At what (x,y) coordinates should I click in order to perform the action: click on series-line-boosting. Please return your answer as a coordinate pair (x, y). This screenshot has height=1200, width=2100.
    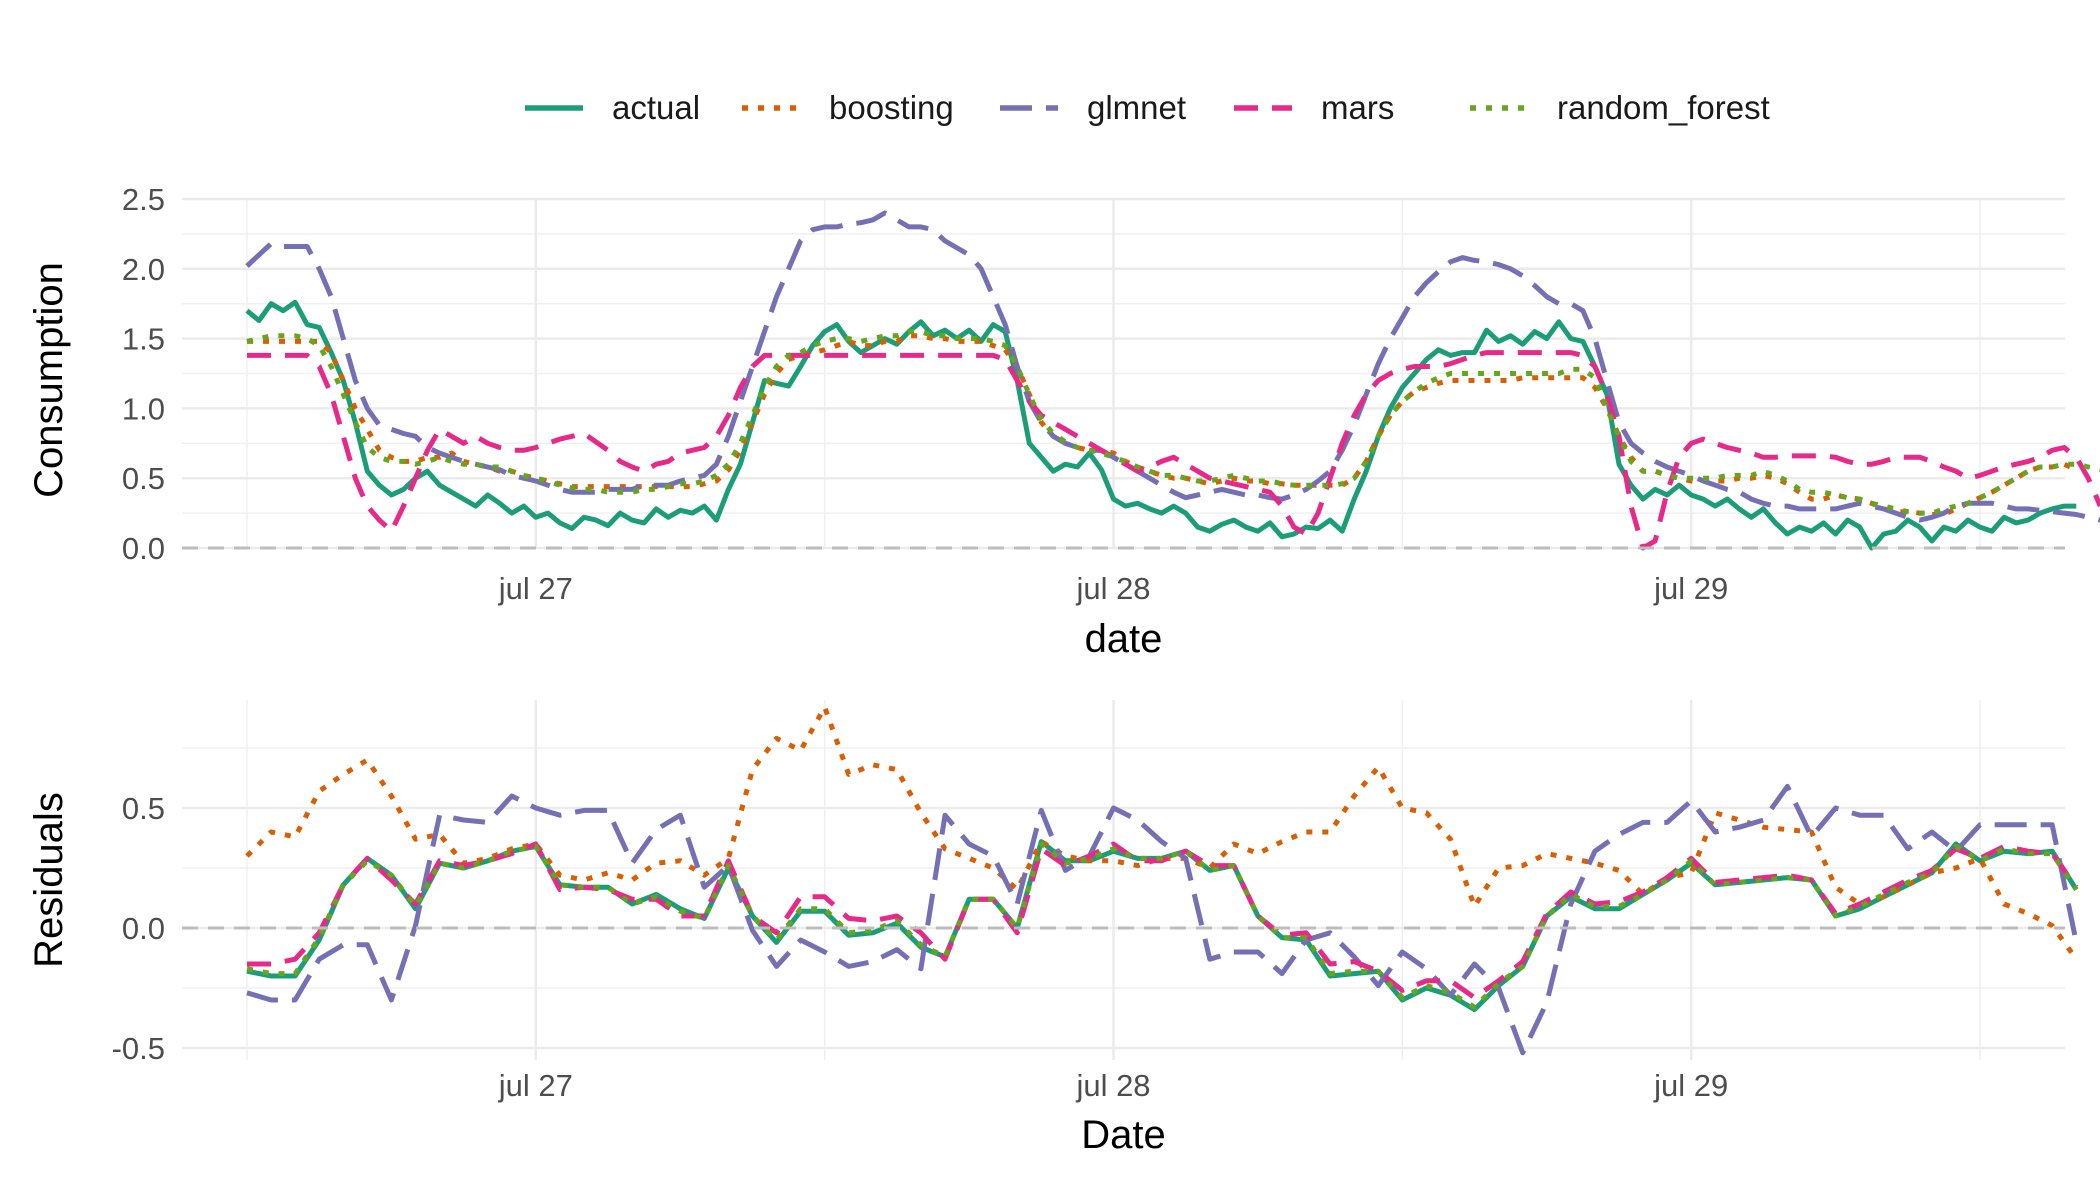
    Looking at the image, I should click on (1162, 425).